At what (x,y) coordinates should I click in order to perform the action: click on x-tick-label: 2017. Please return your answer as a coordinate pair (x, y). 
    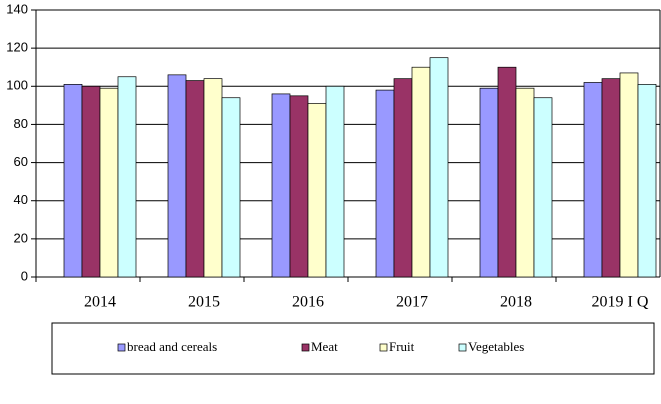
    Looking at the image, I should click on (412, 302).